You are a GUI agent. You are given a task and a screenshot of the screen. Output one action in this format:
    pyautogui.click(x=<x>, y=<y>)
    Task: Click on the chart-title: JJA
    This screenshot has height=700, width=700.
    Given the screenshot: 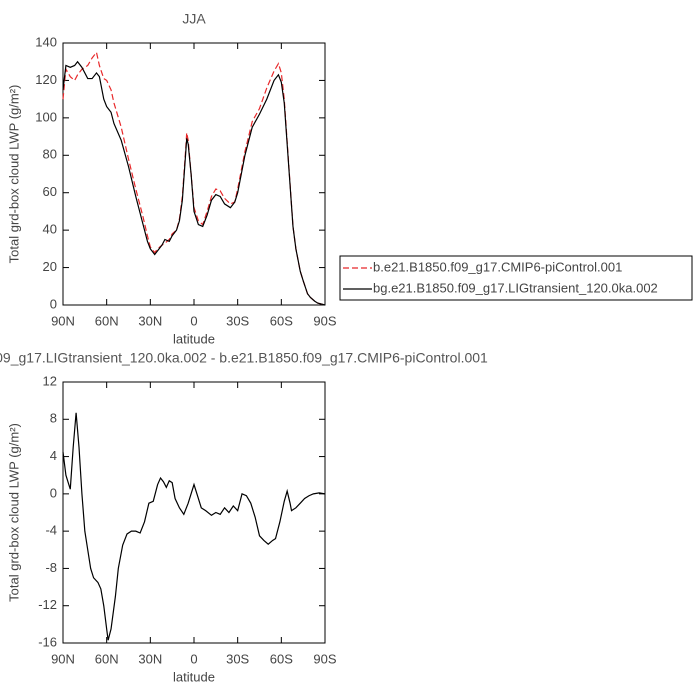 What is the action you would take?
    pyautogui.click(x=194, y=19)
    